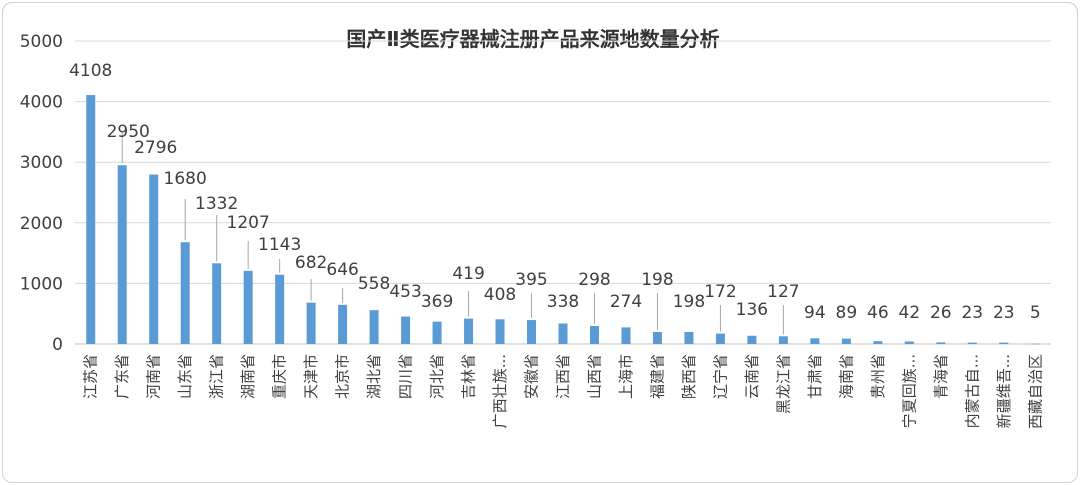 The image size is (1080, 485). Describe the element at coordinates (216, 204) in the screenshot. I see `data-label: 1332` at that location.